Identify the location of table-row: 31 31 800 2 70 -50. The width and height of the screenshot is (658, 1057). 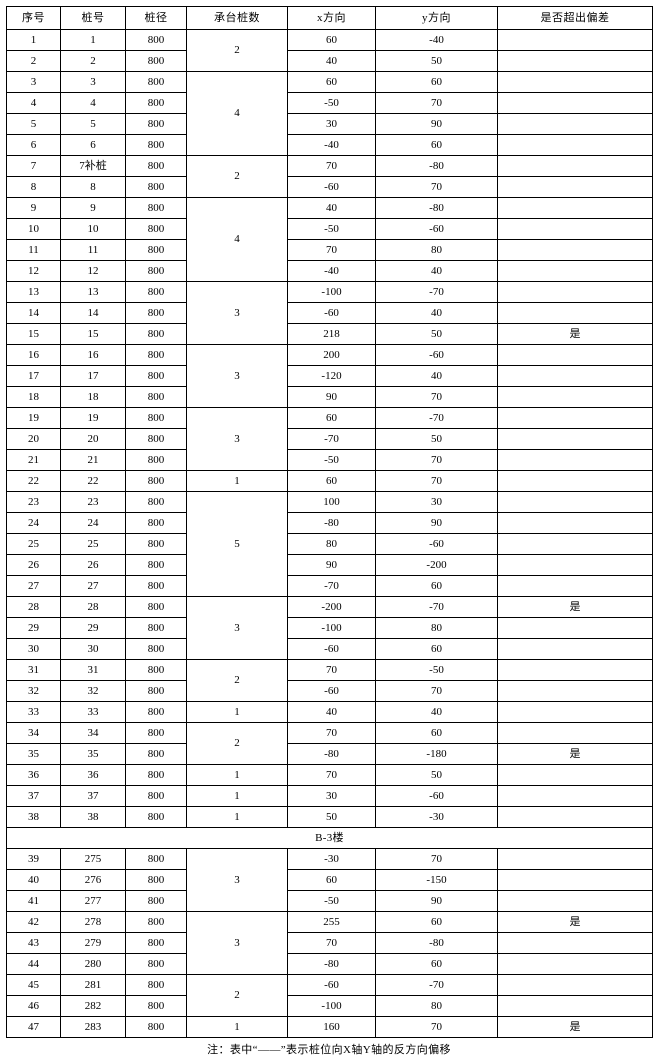
(329, 680).